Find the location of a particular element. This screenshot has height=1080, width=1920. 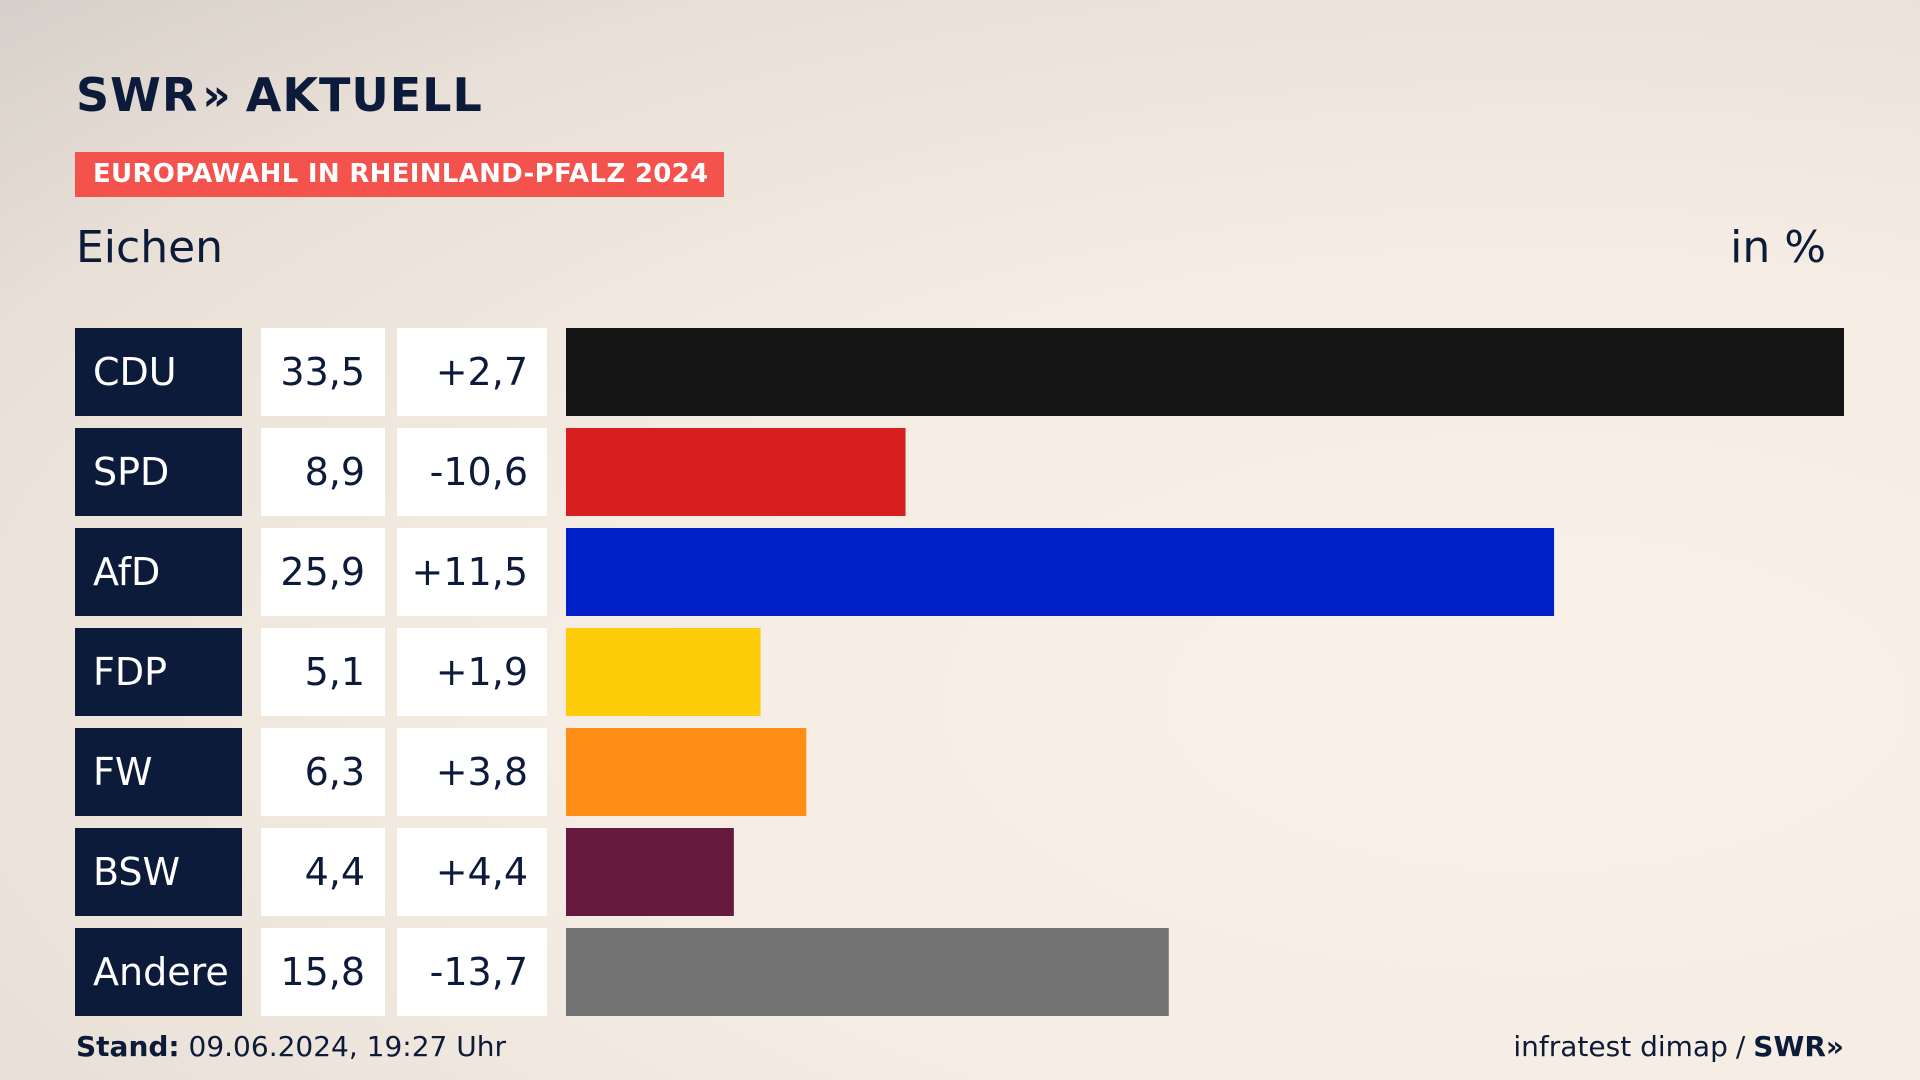

party-label: SPD is located at coordinates (131, 472).